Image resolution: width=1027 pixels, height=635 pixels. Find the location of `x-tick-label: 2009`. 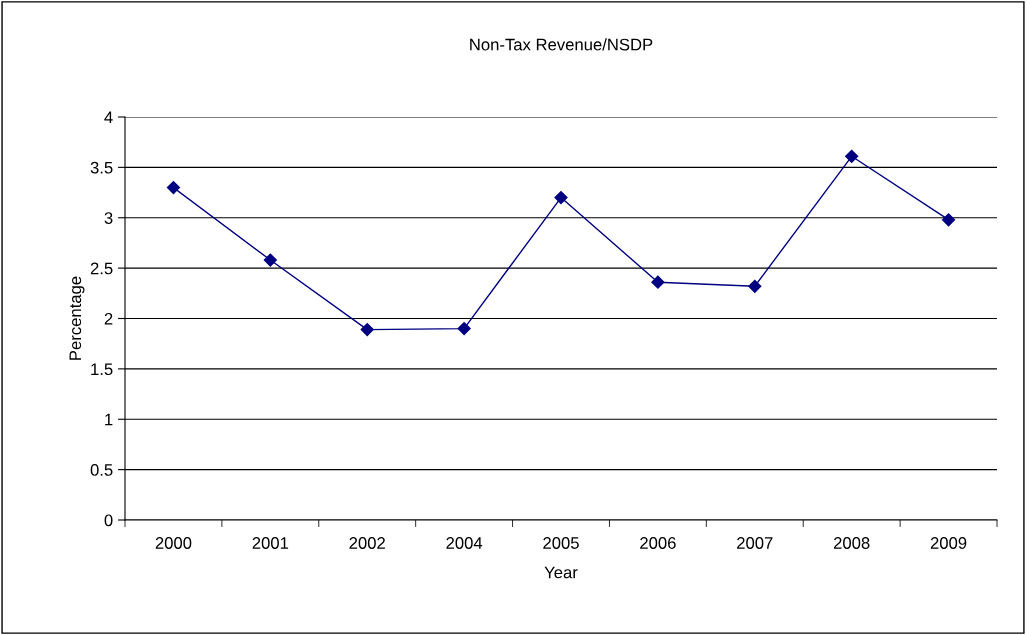

x-tick-label: 2009 is located at coordinates (948, 543).